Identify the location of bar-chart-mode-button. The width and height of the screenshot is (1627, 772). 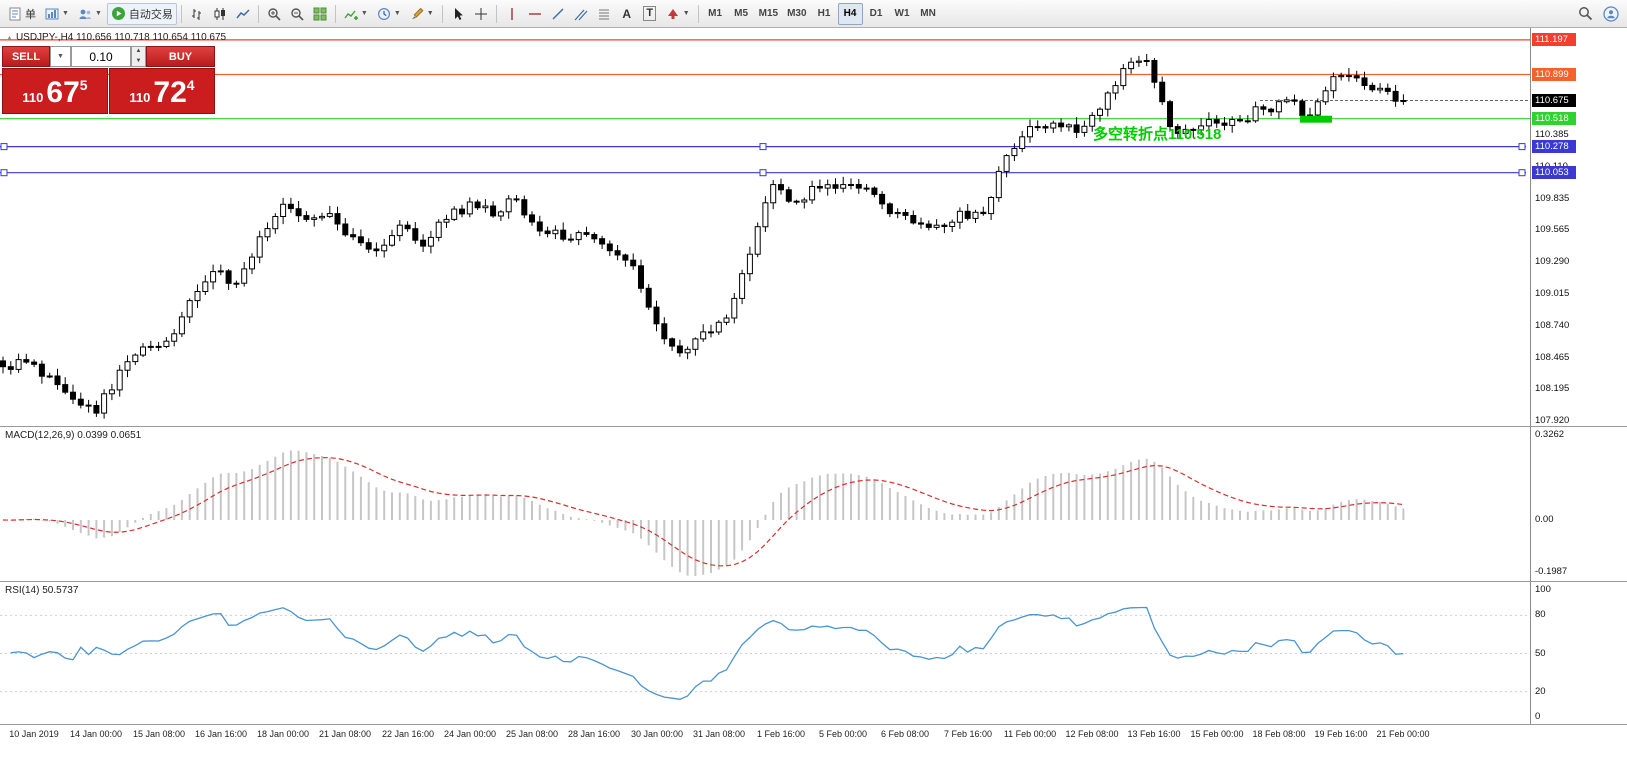
(197, 14).